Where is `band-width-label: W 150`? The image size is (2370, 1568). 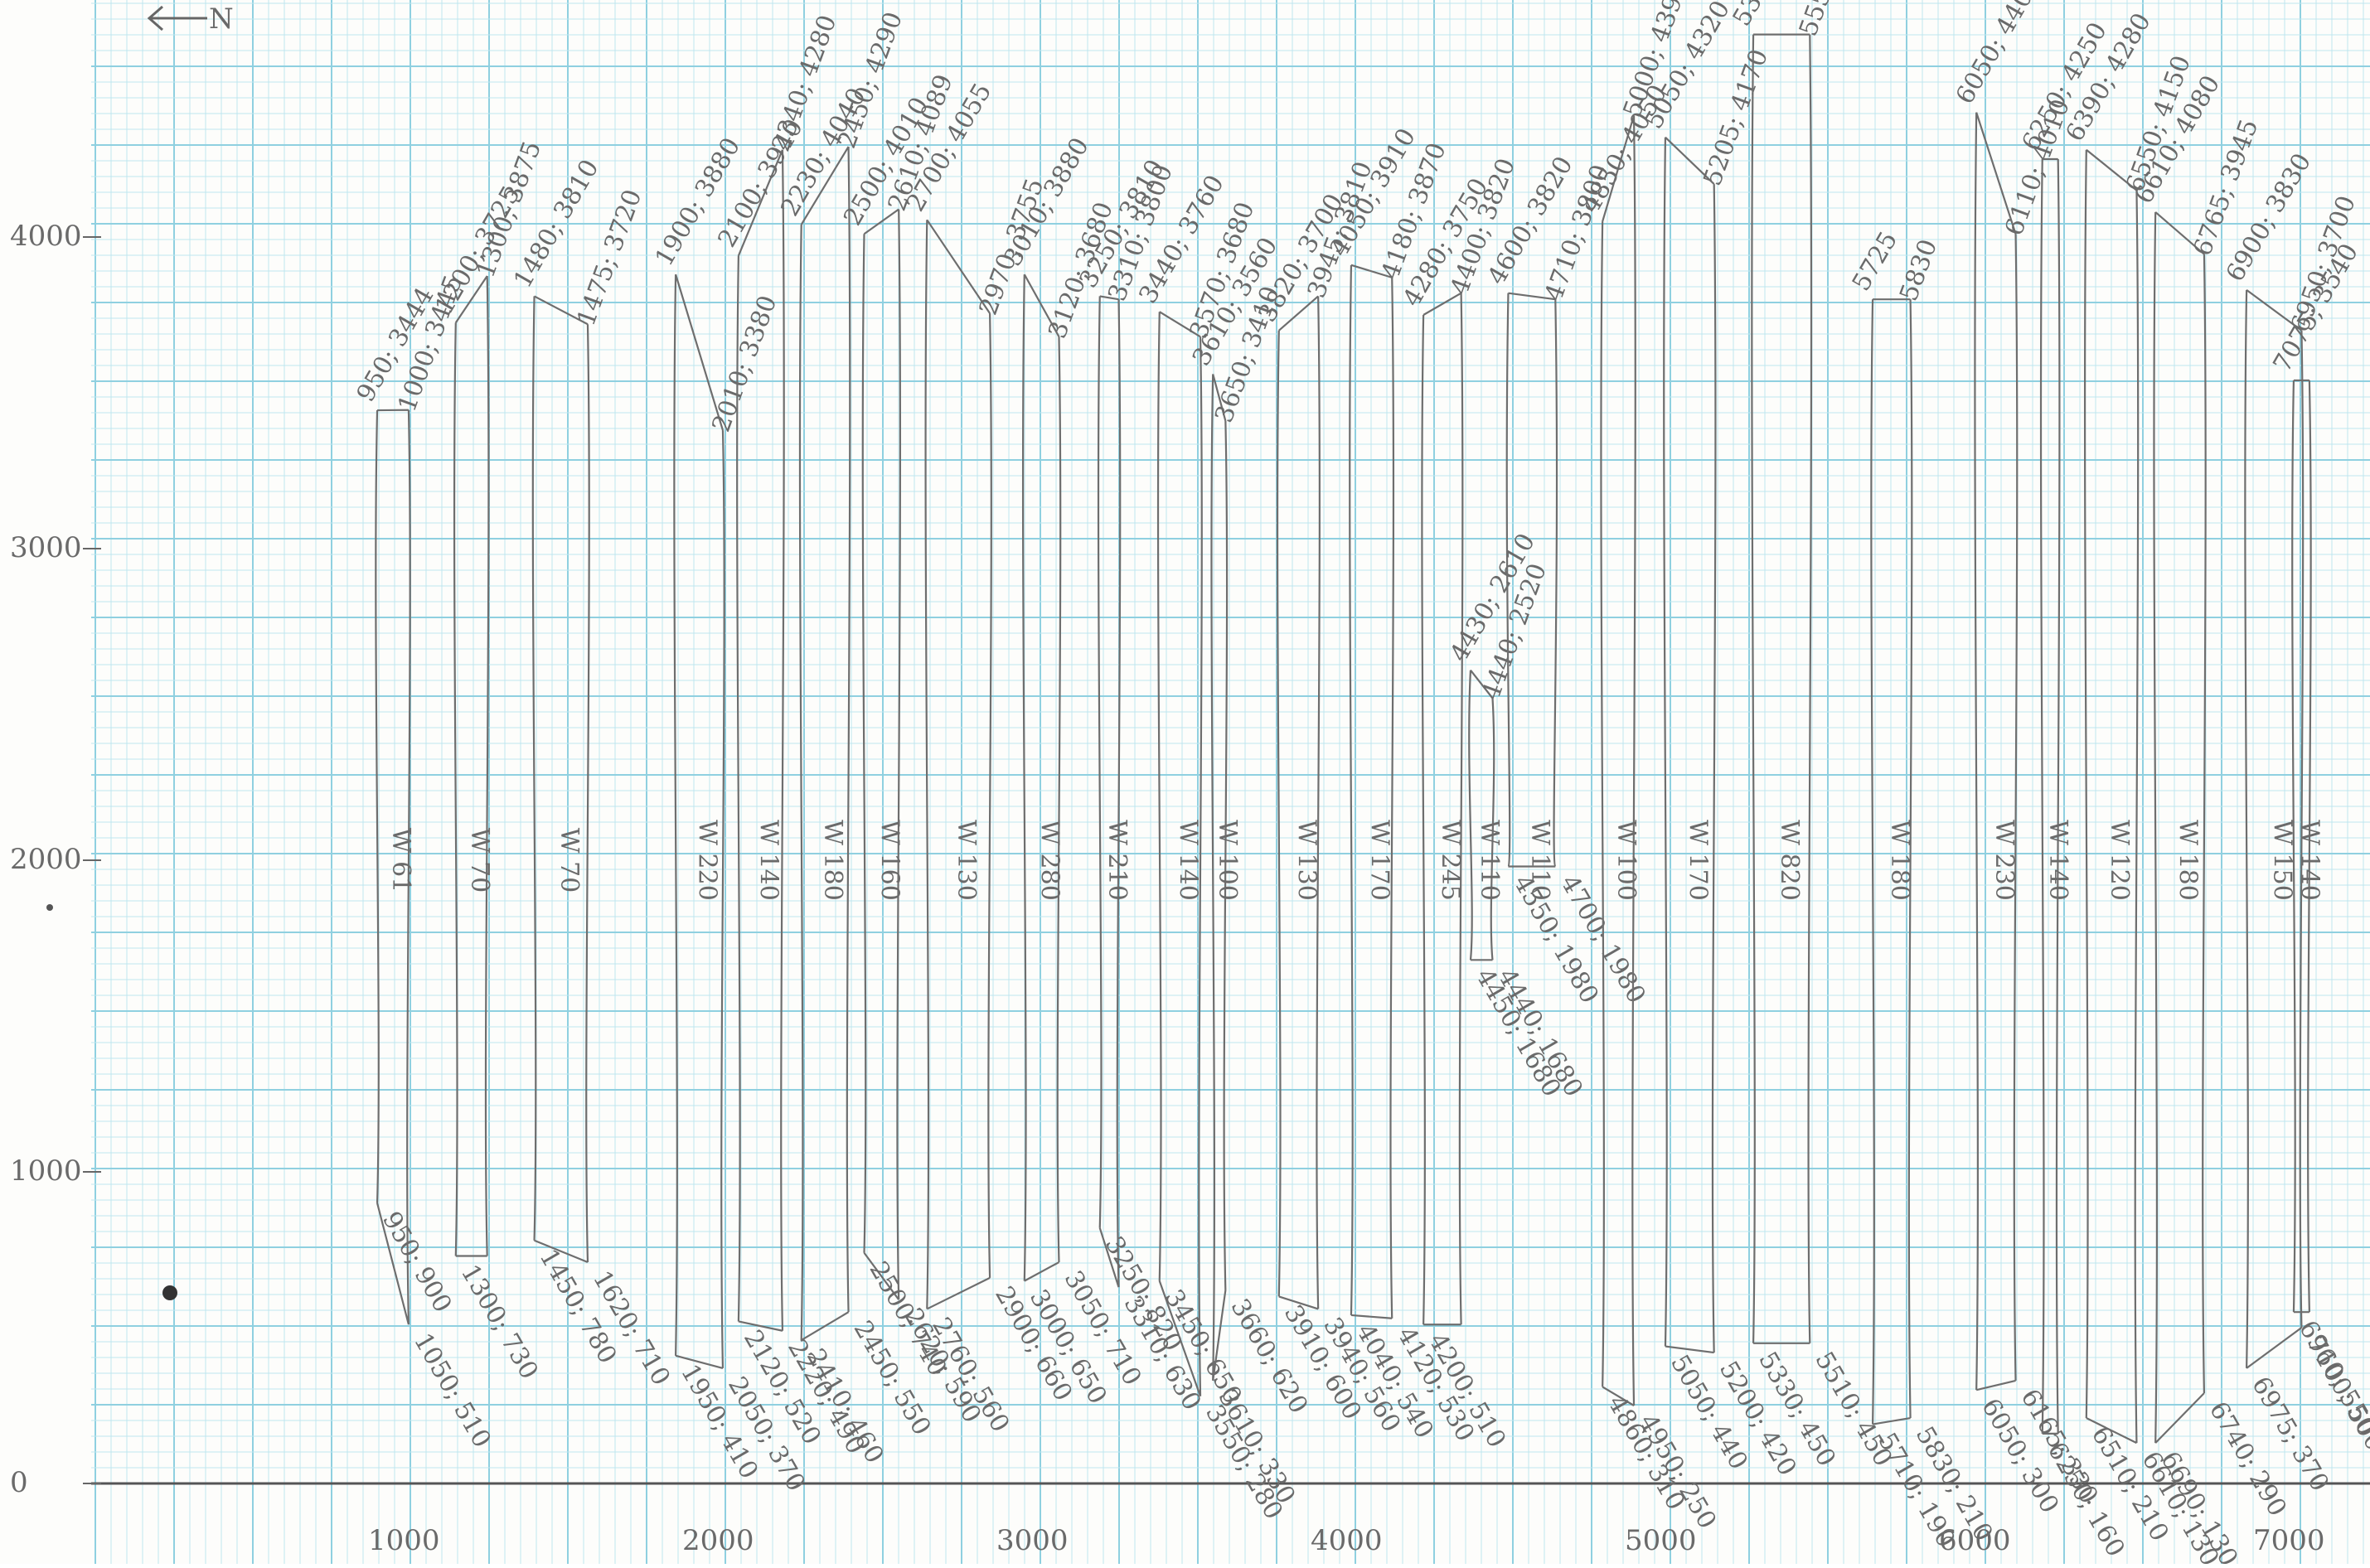 band-width-label: W 150 is located at coordinates (2281, 861).